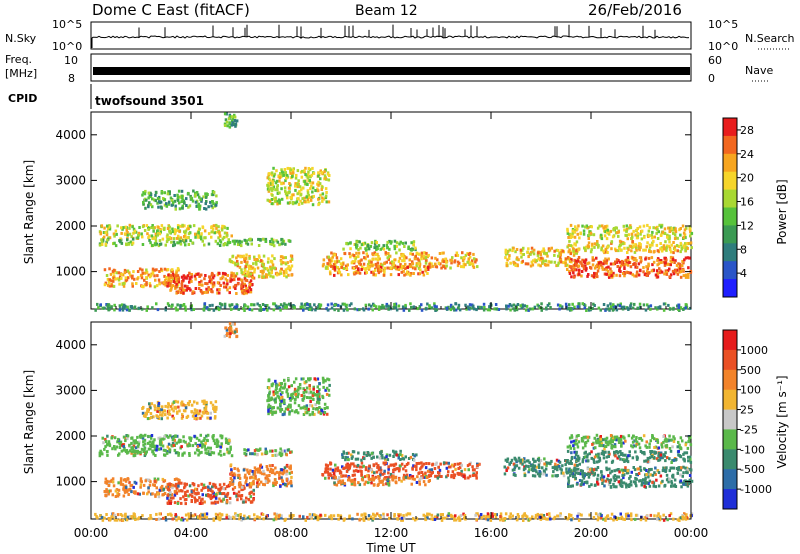 This screenshot has width=800, height=554. Describe the element at coordinates (71, 60) in the screenshot. I see `freq-tick-top: 10` at that location.